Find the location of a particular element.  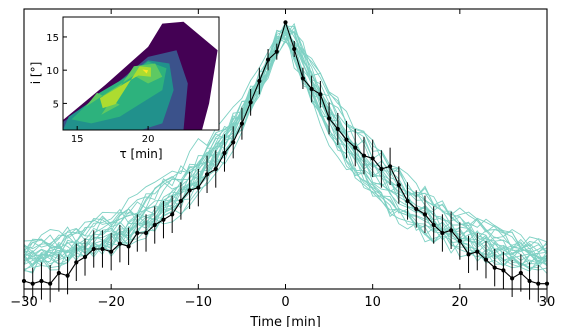

x-tick-label: −10 is located at coordinates (198, 302).